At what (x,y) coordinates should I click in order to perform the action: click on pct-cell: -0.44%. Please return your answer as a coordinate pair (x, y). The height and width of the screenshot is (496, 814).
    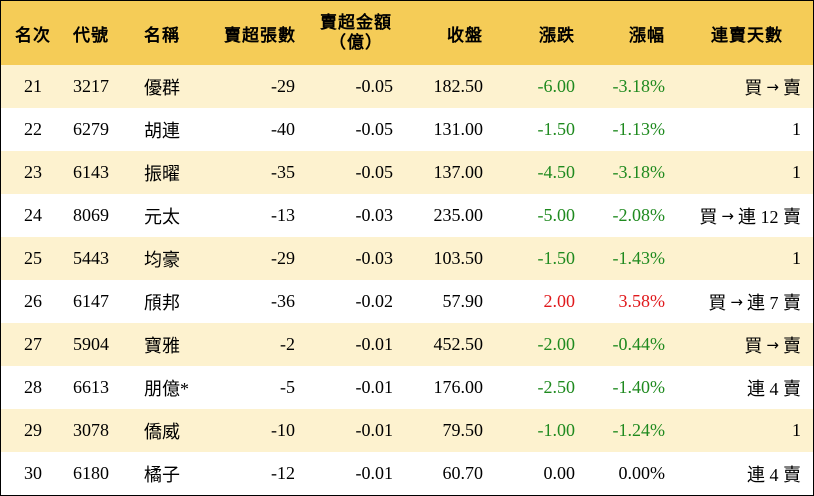
    Looking at the image, I should click on (639, 344).